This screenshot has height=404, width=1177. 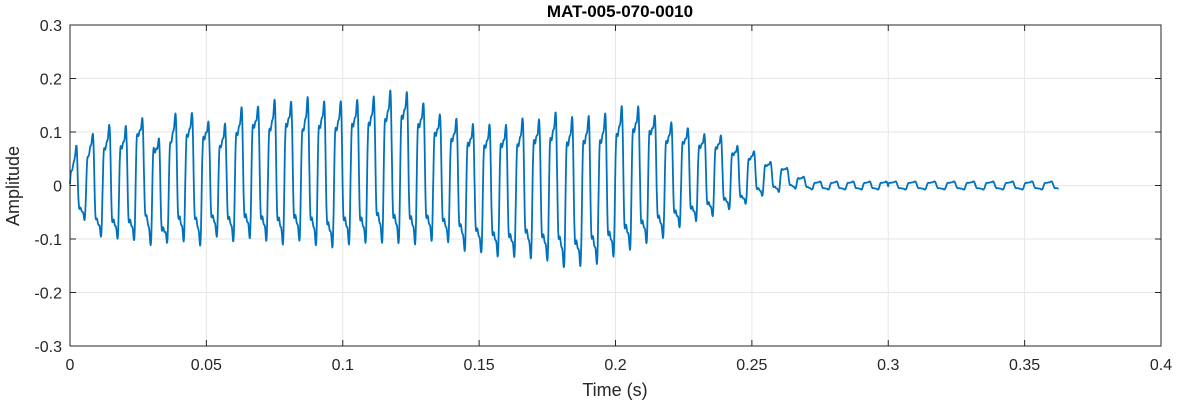 What do you see at coordinates (51, 133) in the screenshot?
I see `y-tick-label: 0.1` at bounding box center [51, 133].